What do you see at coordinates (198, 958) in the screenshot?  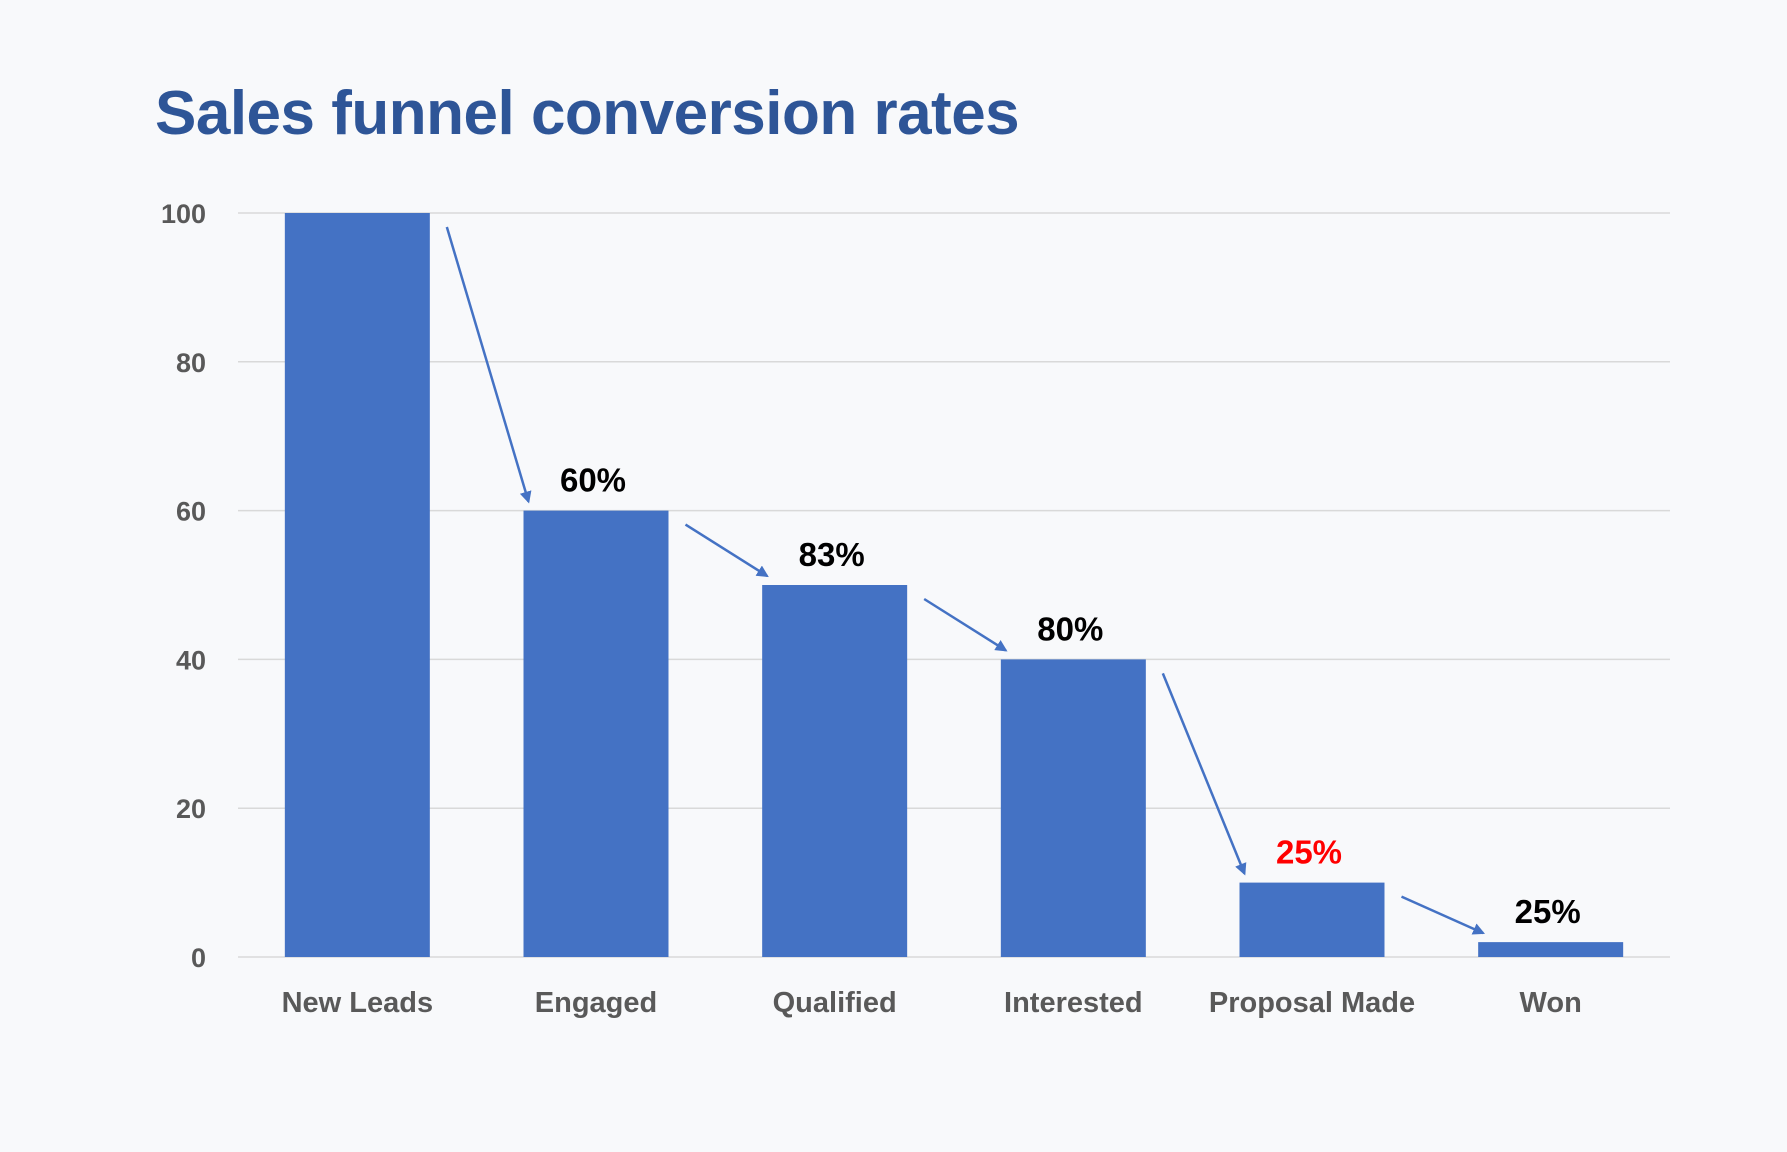 I see `y-tick-label: 0` at bounding box center [198, 958].